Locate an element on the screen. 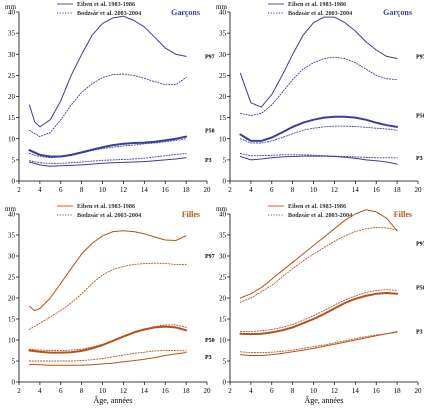 The image size is (424, 410). x-axis-label: Âge, années is located at coordinates (323, 400).